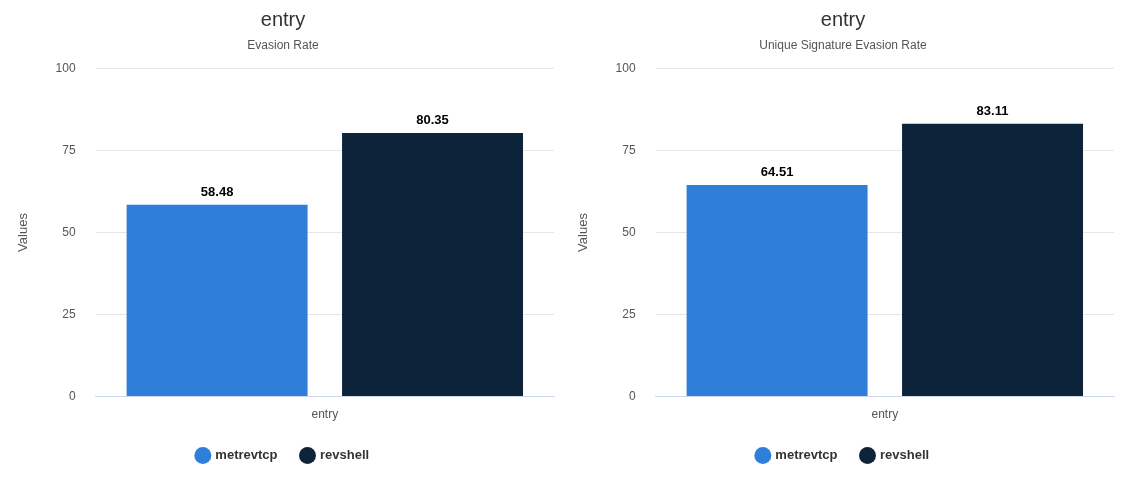  What do you see at coordinates (217, 191) in the screenshot?
I see `data-label: 58.48` at bounding box center [217, 191].